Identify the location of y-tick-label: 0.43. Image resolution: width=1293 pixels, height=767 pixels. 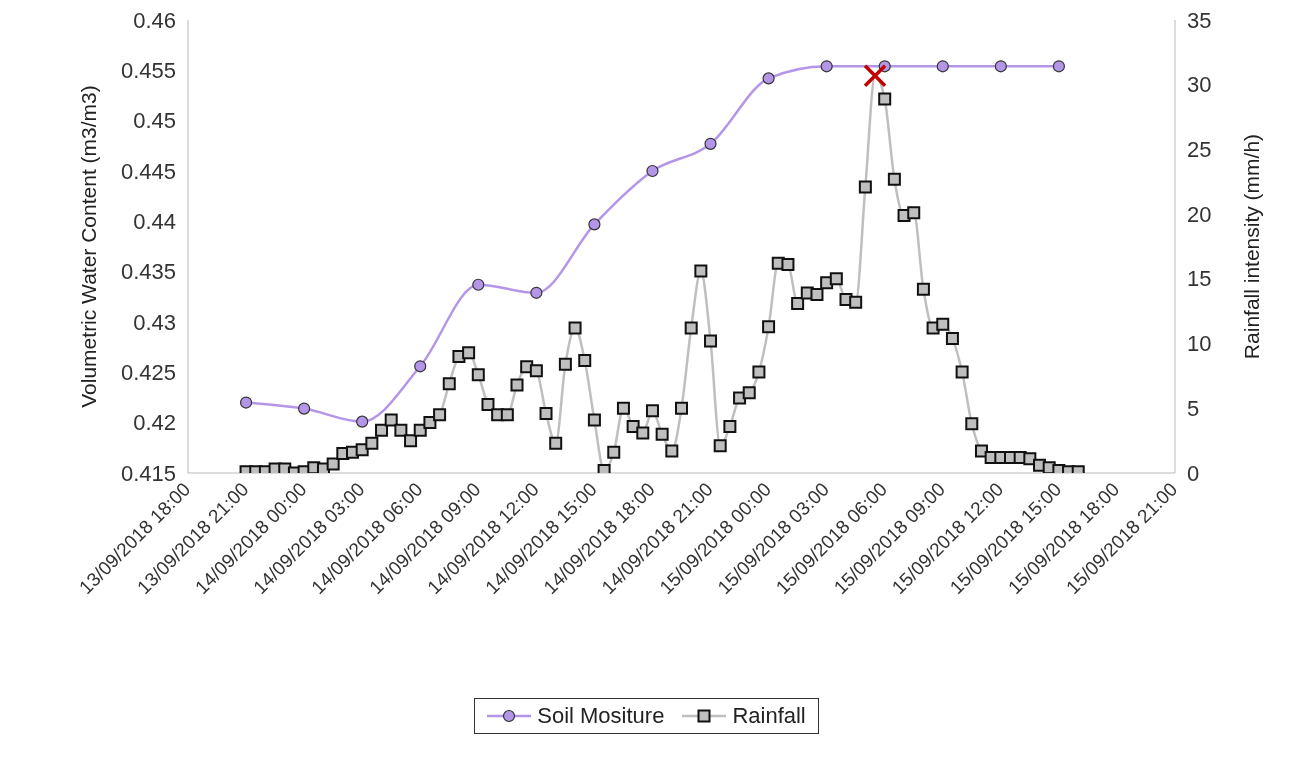
(154, 322).